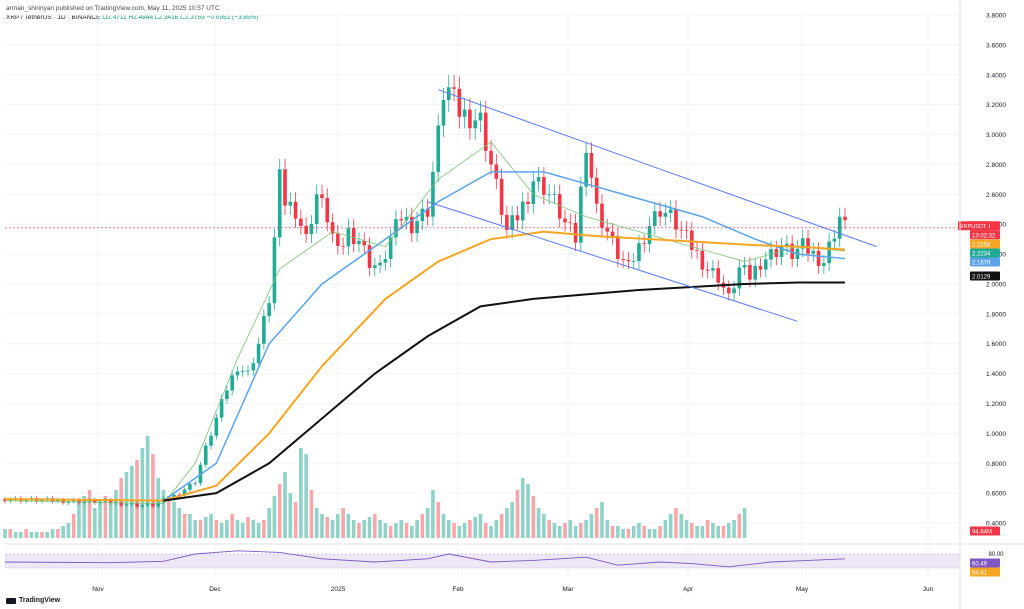  I want to click on y-tick-label: 0.6000, so click(996, 494).